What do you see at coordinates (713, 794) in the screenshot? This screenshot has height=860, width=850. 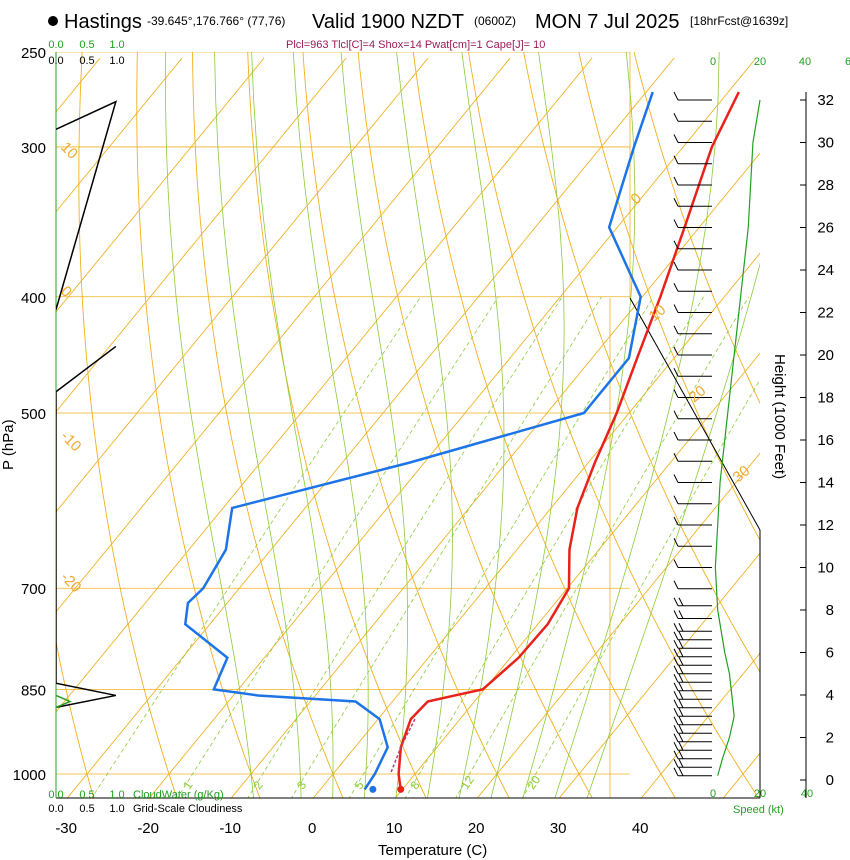 I see `wind-speed-tick-label: 0` at bounding box center [713, 794].